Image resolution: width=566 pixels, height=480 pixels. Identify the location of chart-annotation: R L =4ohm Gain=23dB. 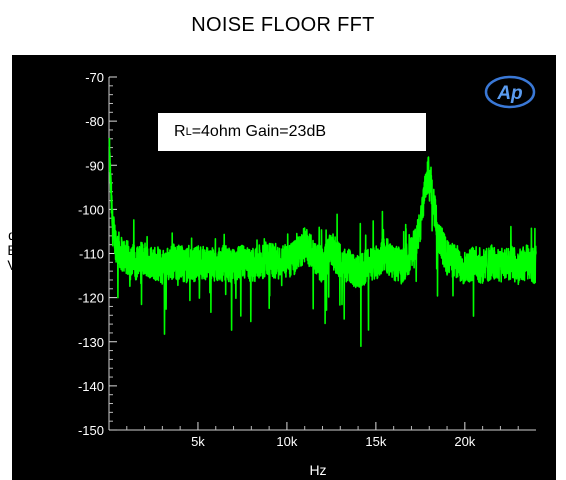
(292, 132).